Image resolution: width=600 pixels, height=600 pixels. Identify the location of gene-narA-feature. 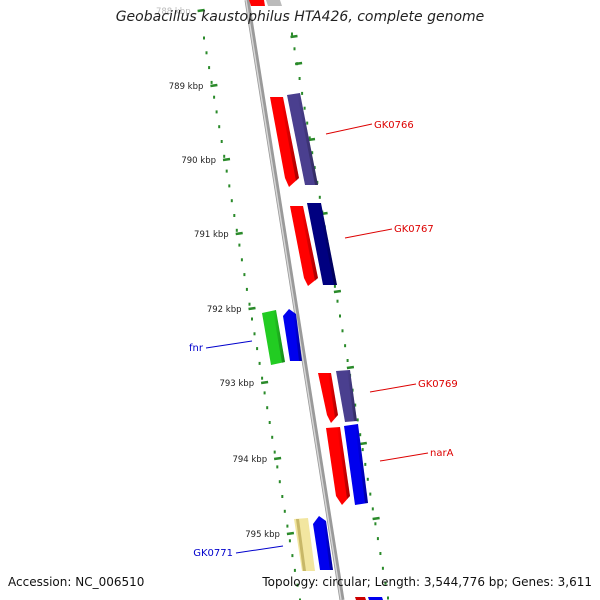
(347, 464).